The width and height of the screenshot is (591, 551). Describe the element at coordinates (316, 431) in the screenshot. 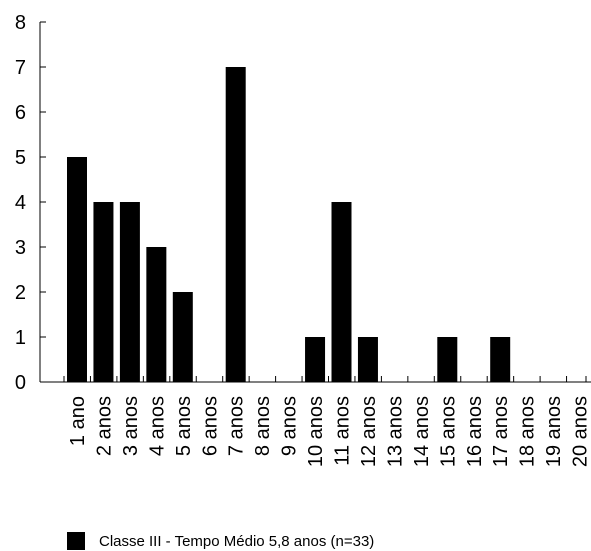

I see `x-tick-label: 10 anos` at that location.